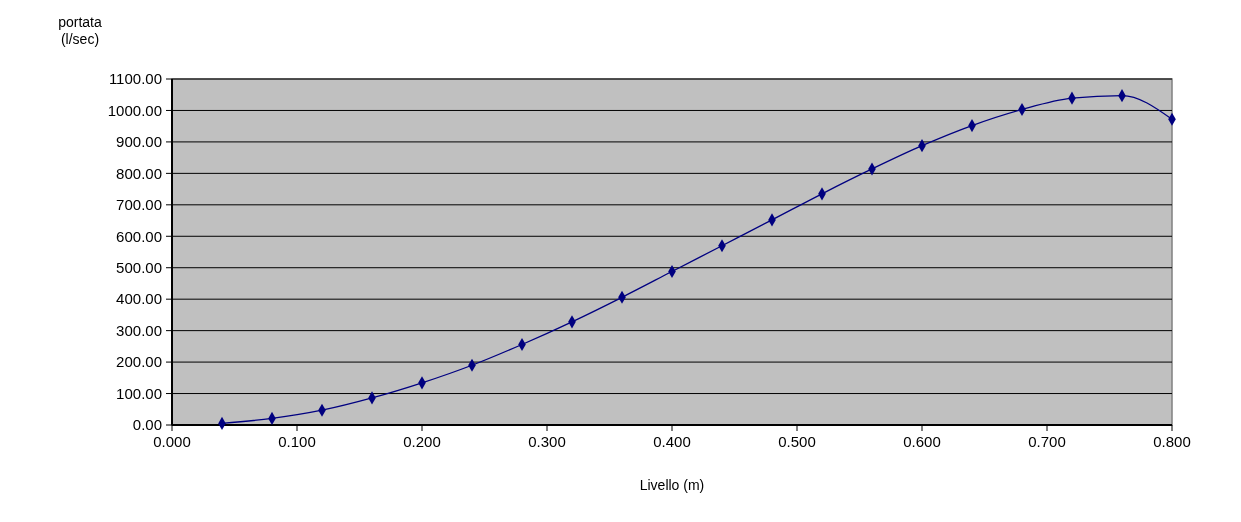 This screenshot has height=522, width=1241. I want to click on x-tick-label: 0.700, so click(1047, 441).